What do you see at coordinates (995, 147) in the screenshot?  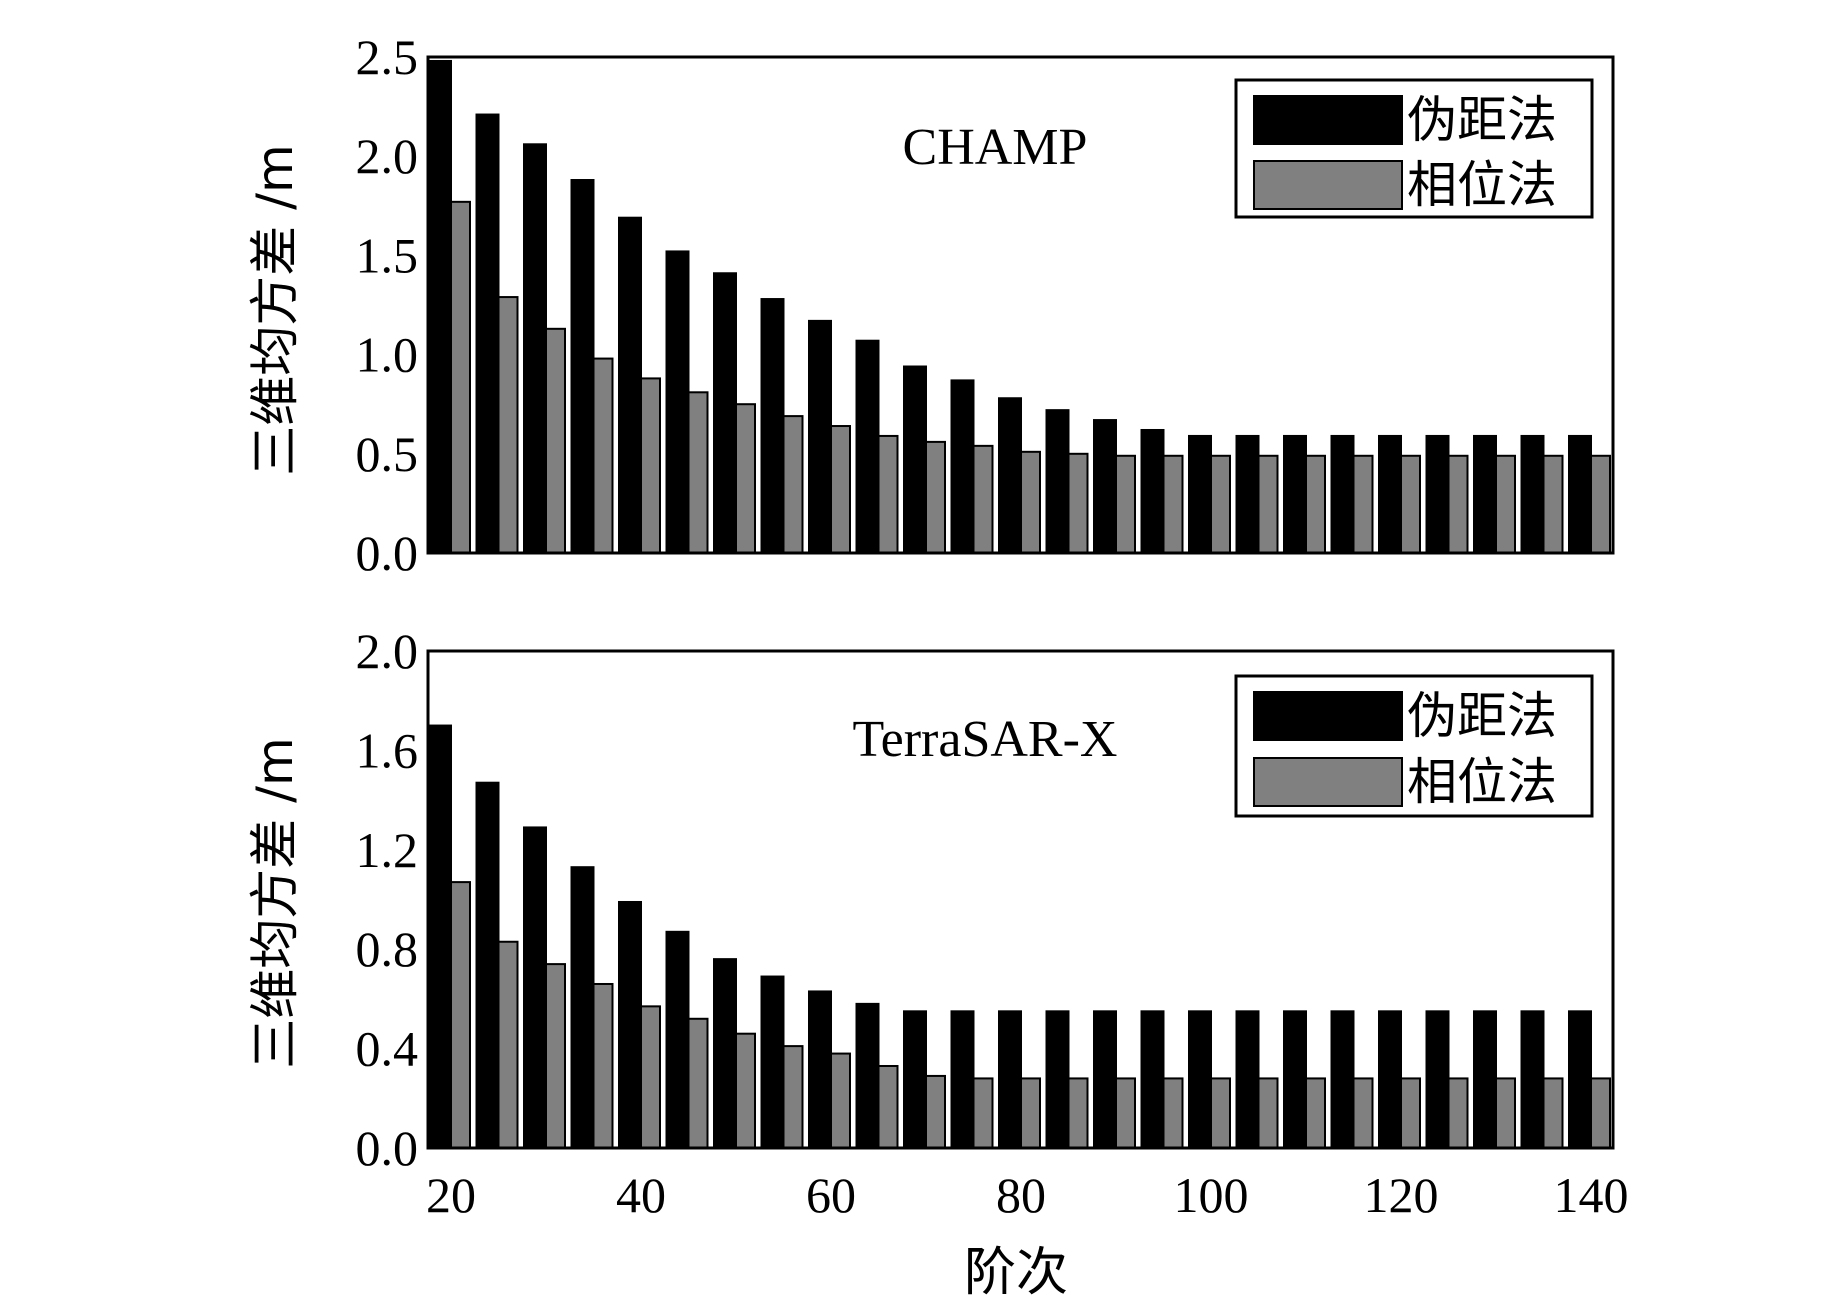 I see `chart-title: CHAMP` at bounding box center [995, 147].